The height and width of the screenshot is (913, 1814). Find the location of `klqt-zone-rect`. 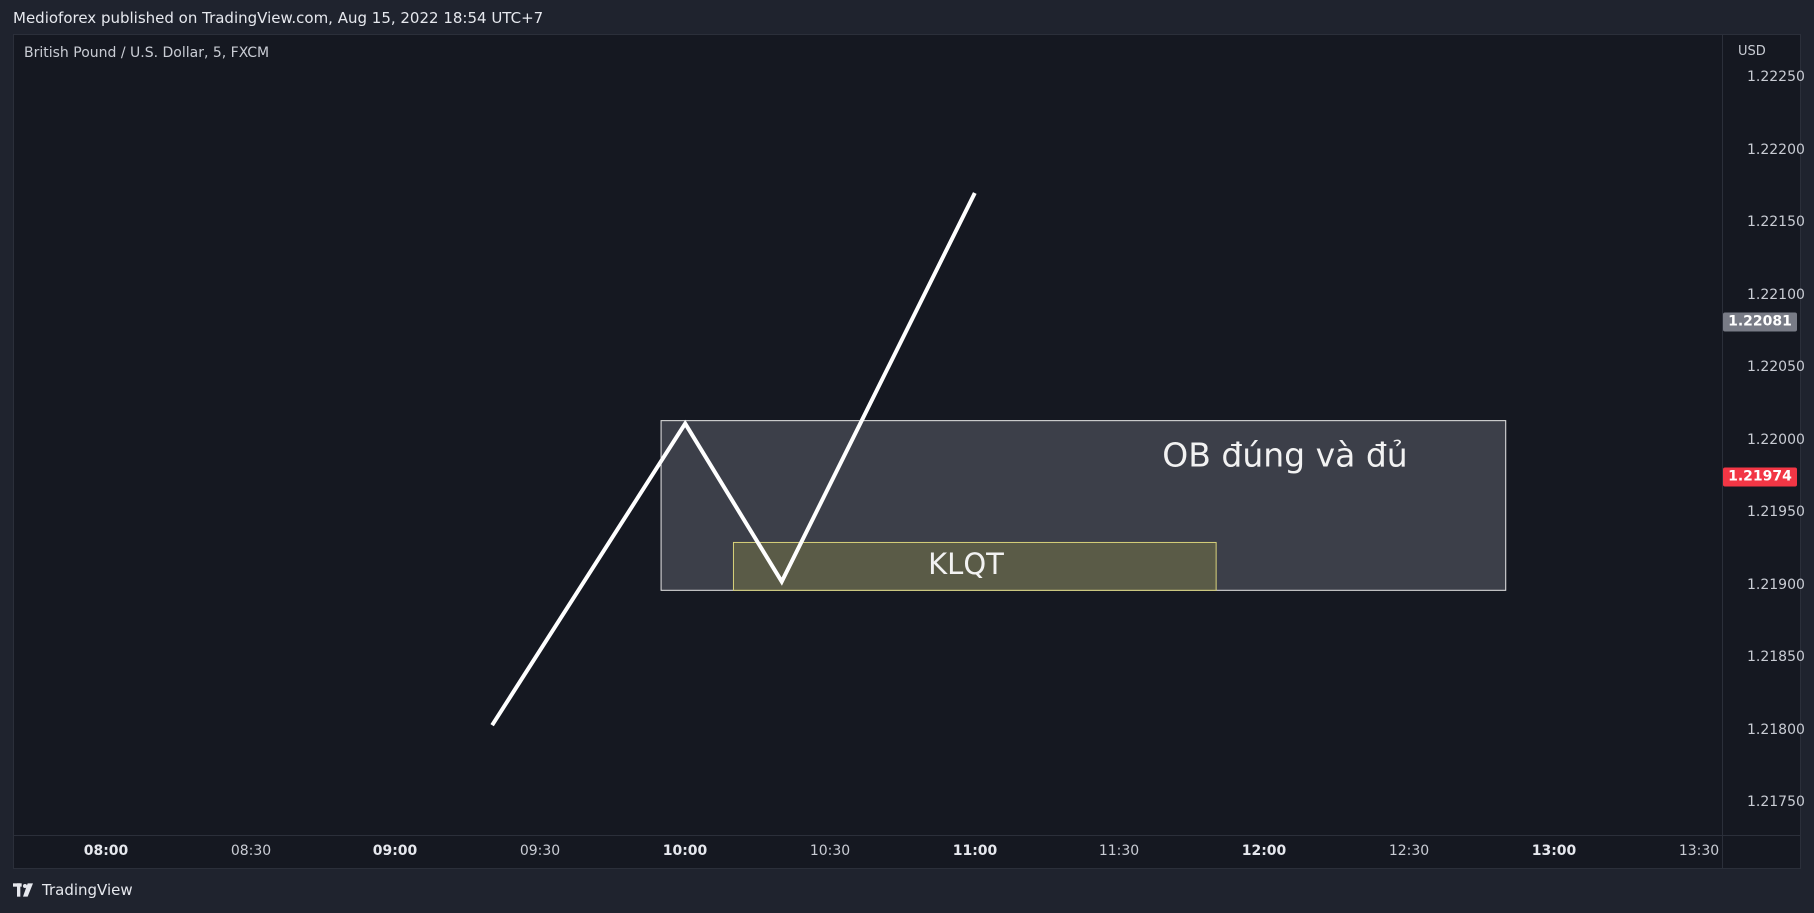

klqt-zone-rect is located at coordinates (974, 566).